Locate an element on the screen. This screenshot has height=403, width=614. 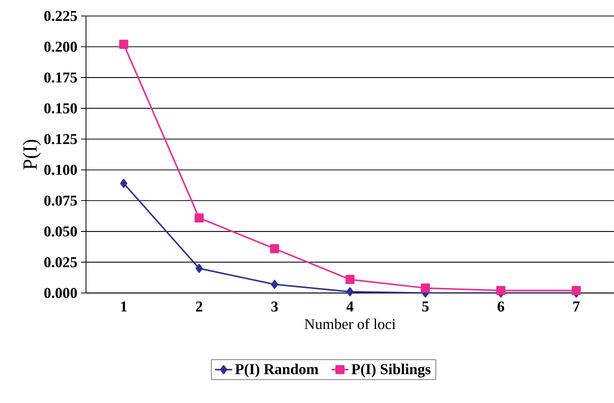
y-tick-label: 0.100 is located at coordinates (60, 169).